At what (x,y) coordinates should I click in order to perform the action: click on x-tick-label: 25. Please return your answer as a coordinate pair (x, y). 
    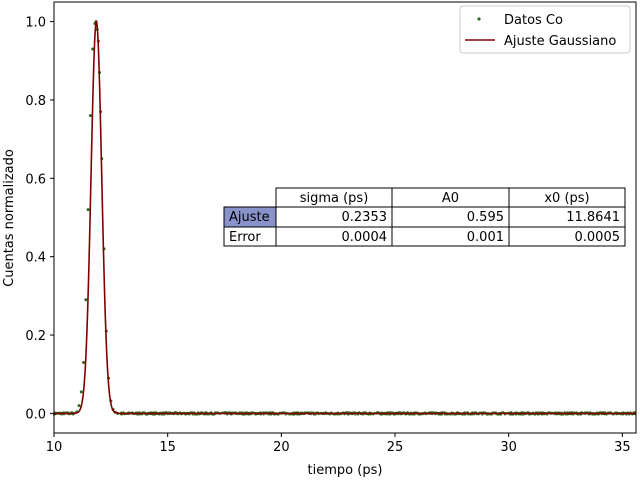
    Looking at the image, I should click on (395, 447).